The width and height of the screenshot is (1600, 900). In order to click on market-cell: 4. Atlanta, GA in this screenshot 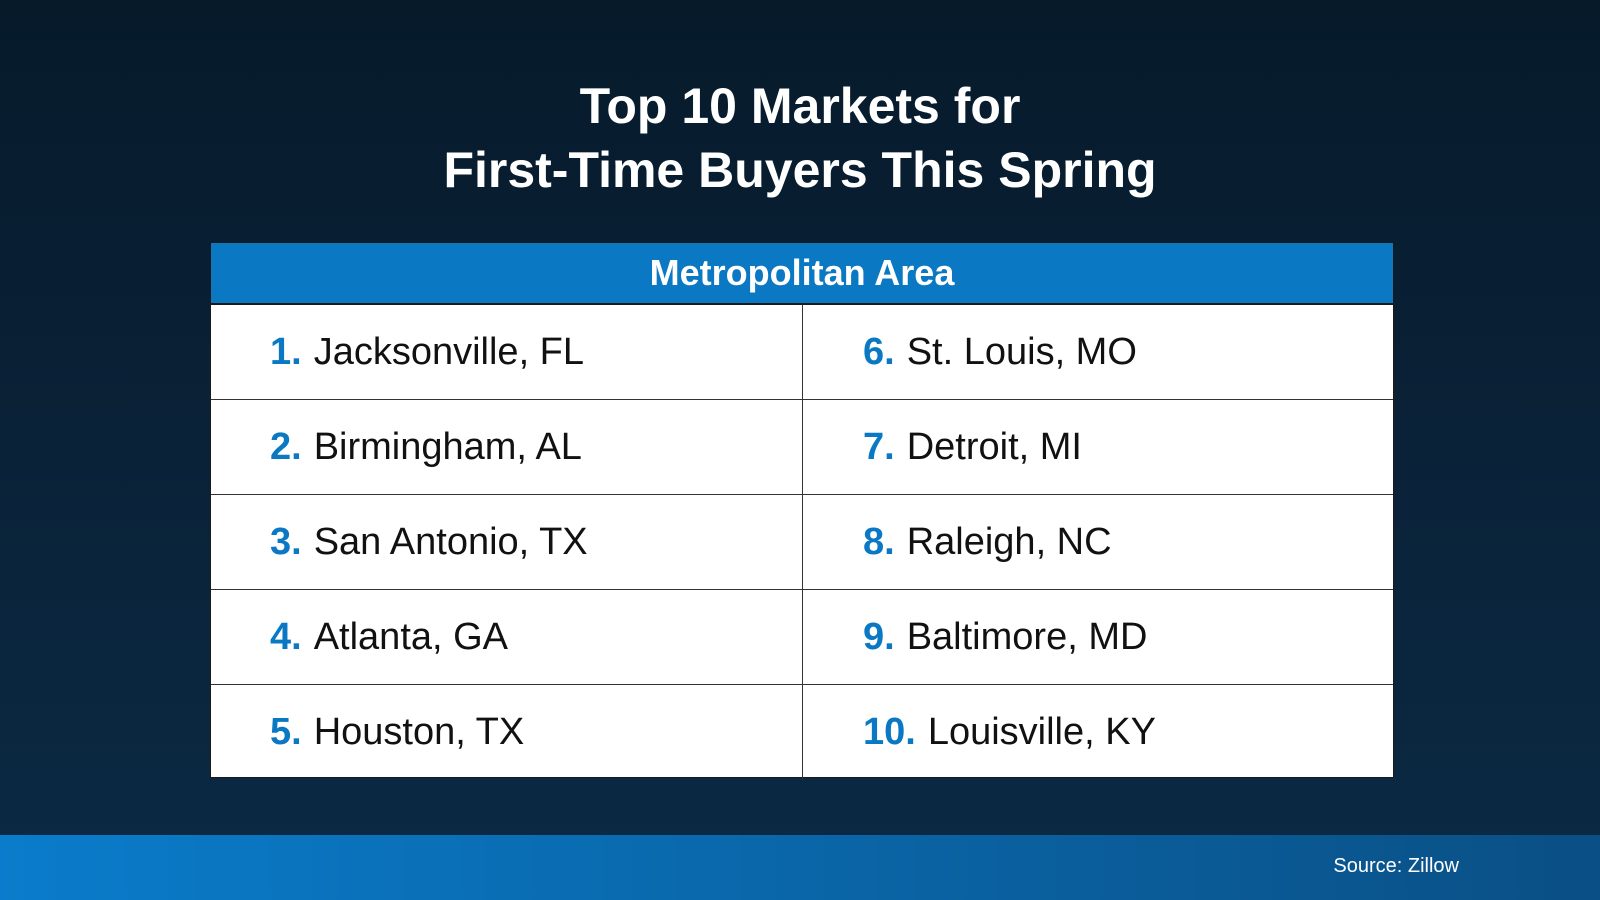, I will do `click(506, 637)`.